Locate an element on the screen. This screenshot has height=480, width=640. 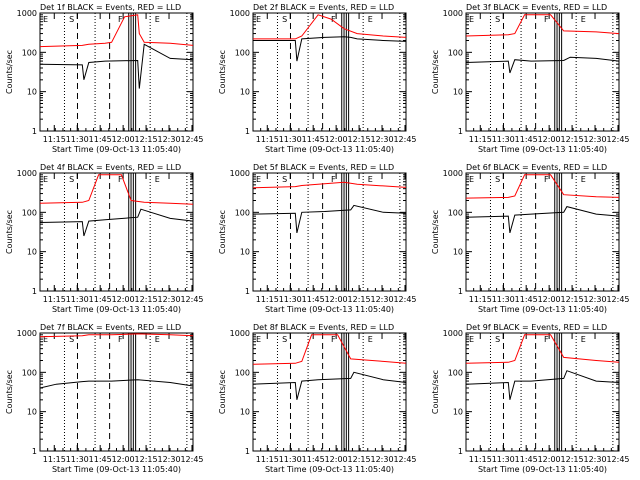
chart-title: Det 4f BLACK = Events, RED = LLD is located at coordinates (110, 167).